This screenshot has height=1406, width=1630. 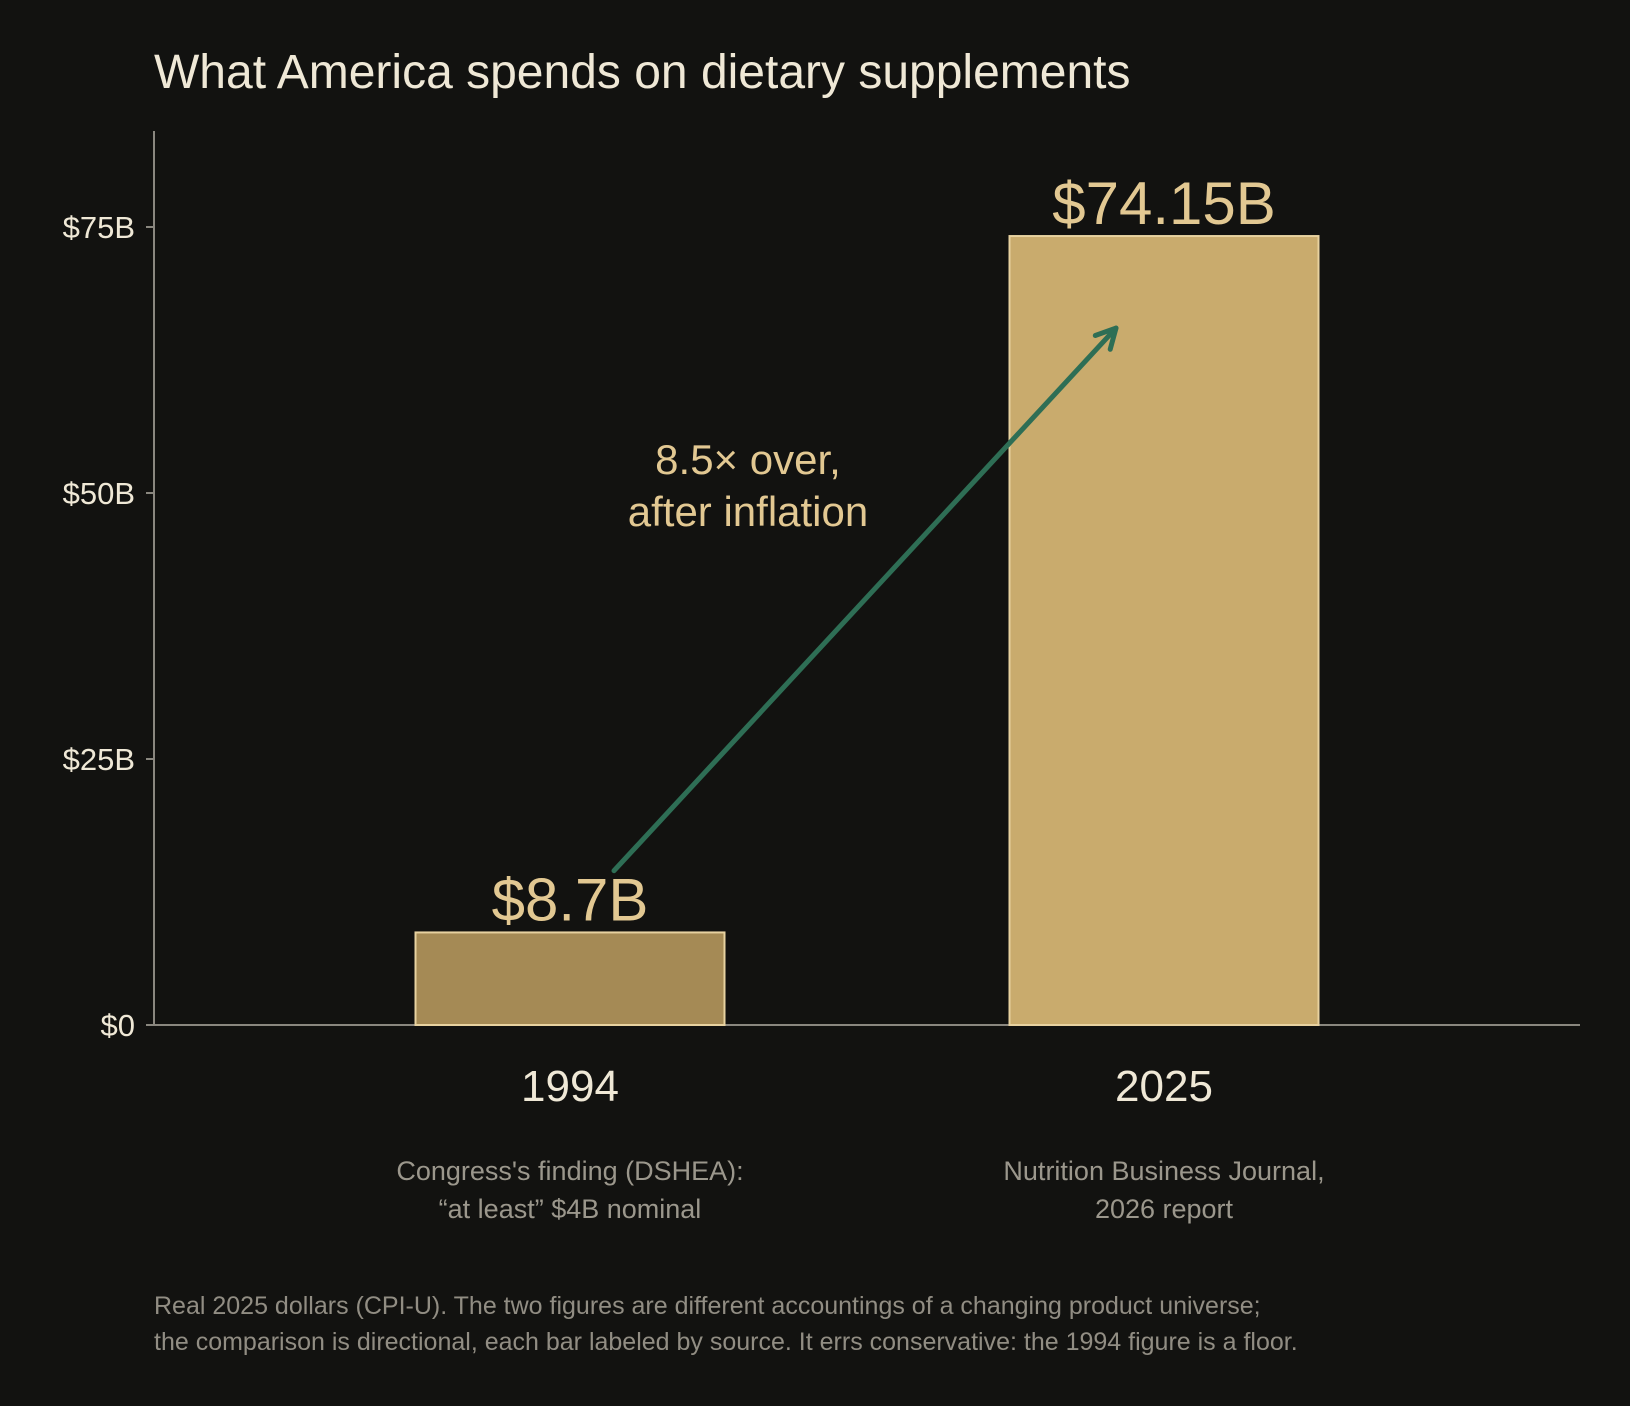 I want to click on y-tick-label: $0, so click(x=118, y=1025).